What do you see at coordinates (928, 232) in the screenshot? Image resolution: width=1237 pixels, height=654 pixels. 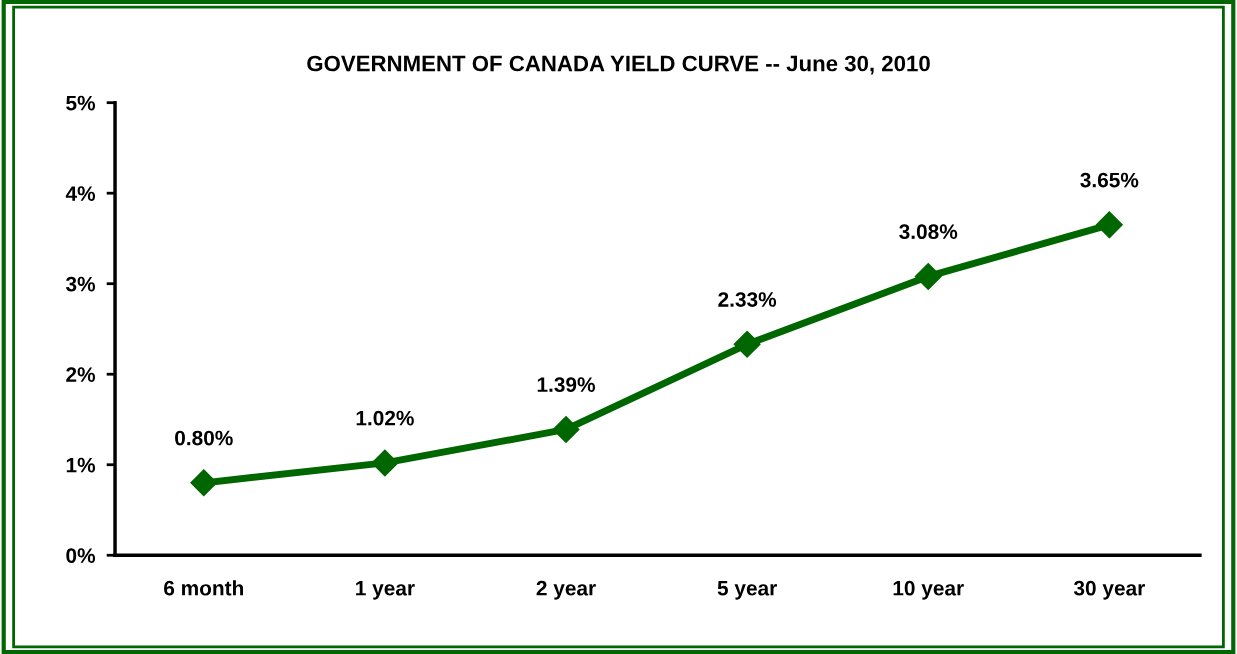 I see `data-label: 3.08%` at bounding box center [928, 232].